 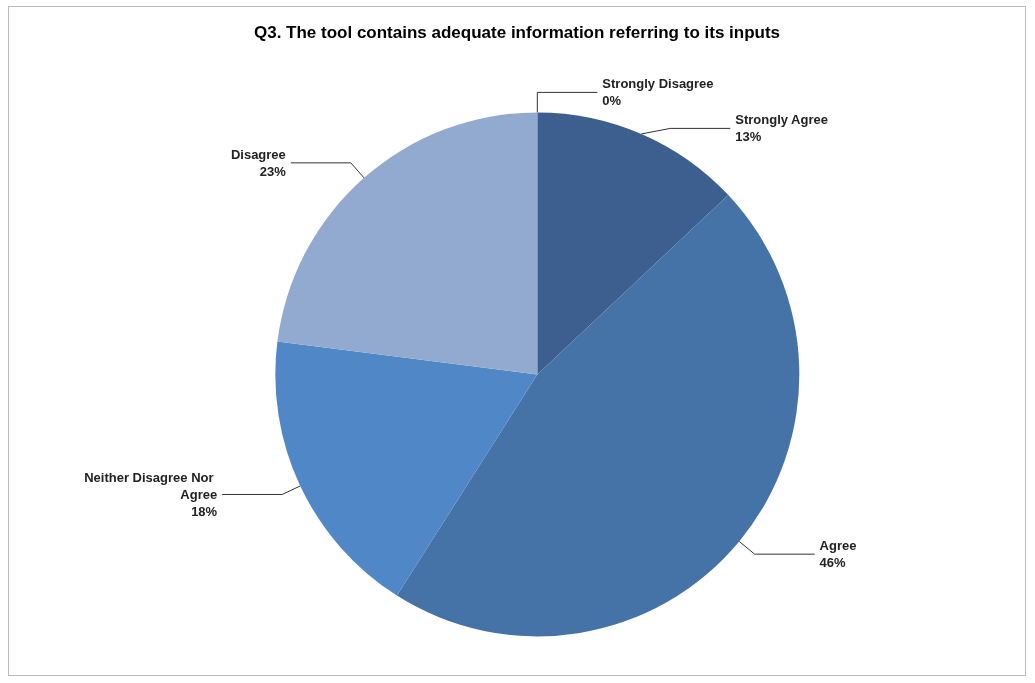 I want to click on slice-label: Neither Disagree Nor Agree, so click(x=151, y=485).